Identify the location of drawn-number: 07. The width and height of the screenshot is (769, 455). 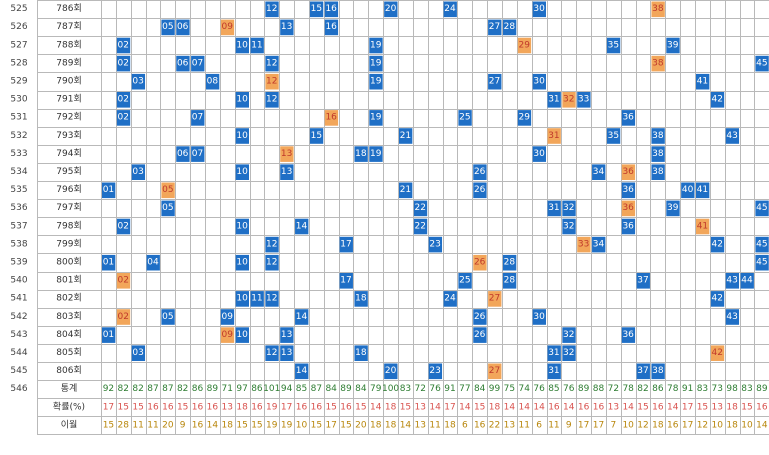
(197, 154).